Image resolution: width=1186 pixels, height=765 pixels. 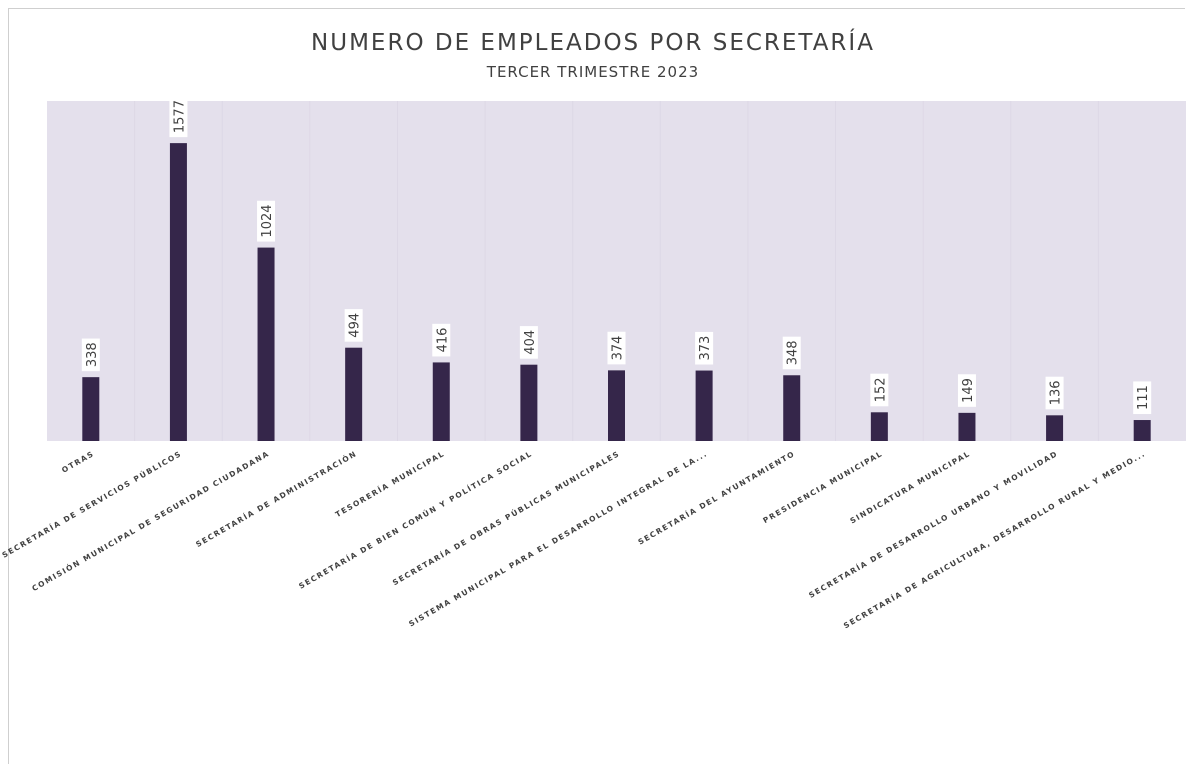 I want to click on data-label: 404, so click(x=528, y=342).